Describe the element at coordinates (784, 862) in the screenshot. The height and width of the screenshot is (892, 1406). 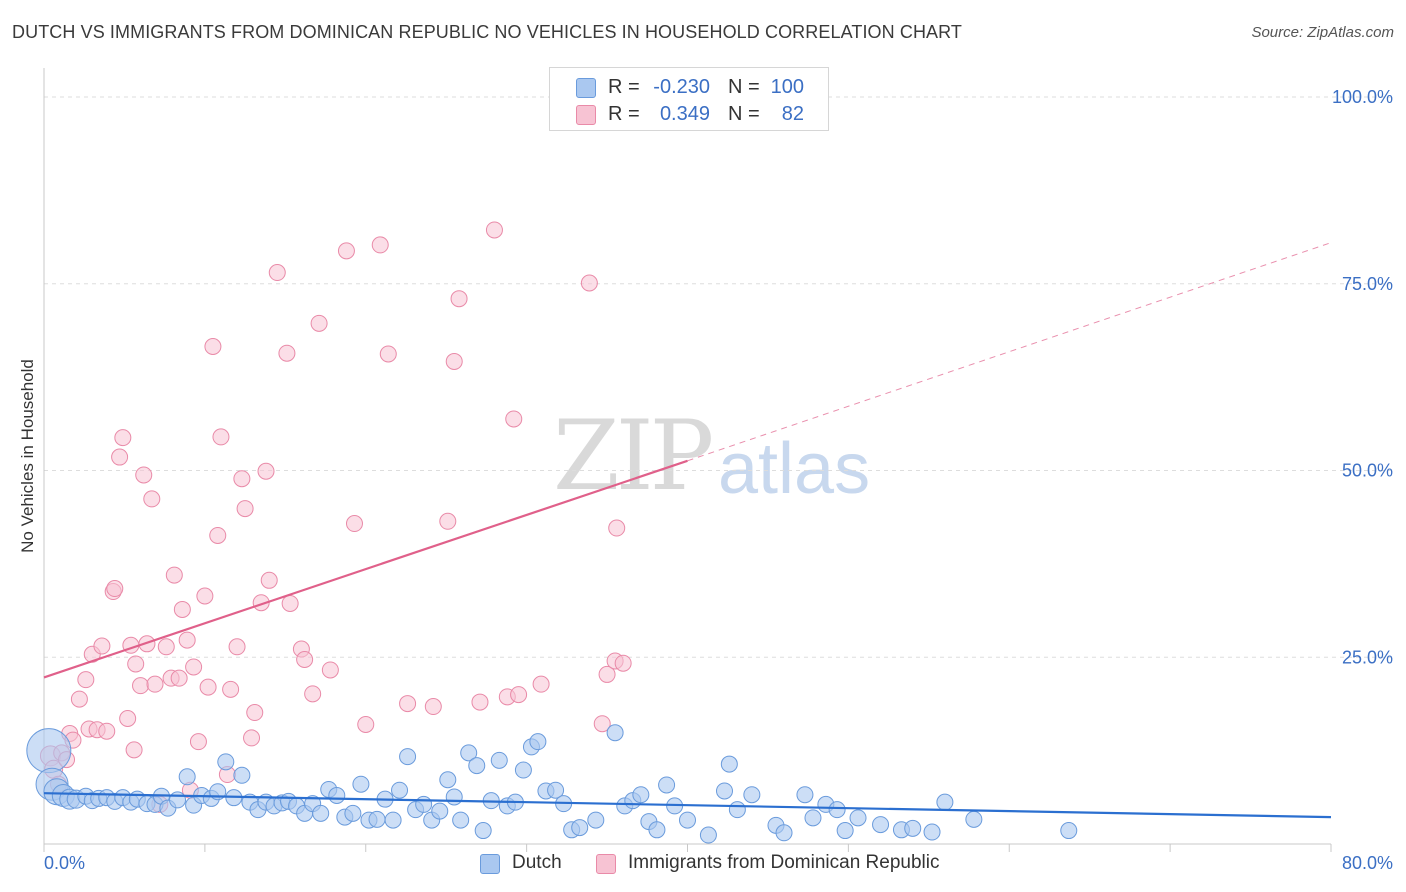
I see `bottom-legend-label-dr: Immigrants from Dominican Republic` at that location.